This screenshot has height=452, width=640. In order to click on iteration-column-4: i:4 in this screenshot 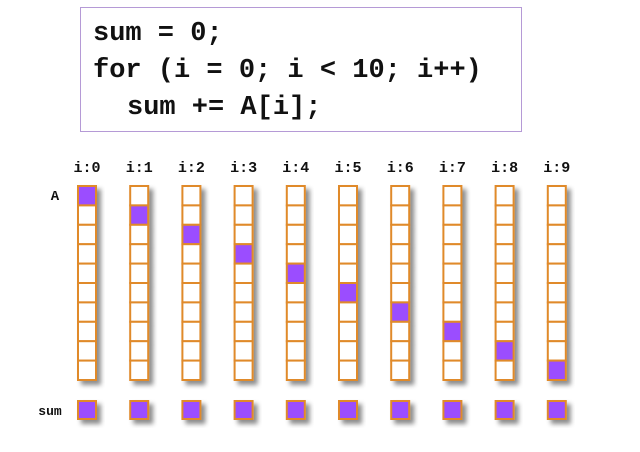, I will do `click(295, 290)`.